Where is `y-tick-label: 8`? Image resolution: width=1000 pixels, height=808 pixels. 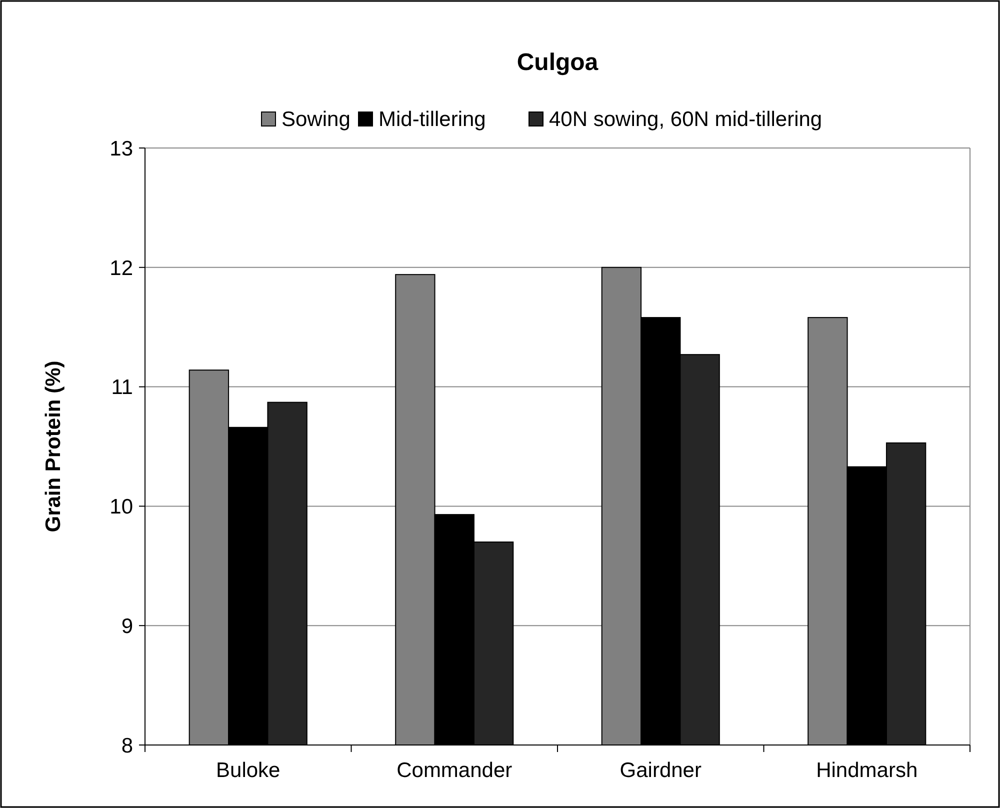
y-tick-label: 8 is located at coordinates (127, 746).